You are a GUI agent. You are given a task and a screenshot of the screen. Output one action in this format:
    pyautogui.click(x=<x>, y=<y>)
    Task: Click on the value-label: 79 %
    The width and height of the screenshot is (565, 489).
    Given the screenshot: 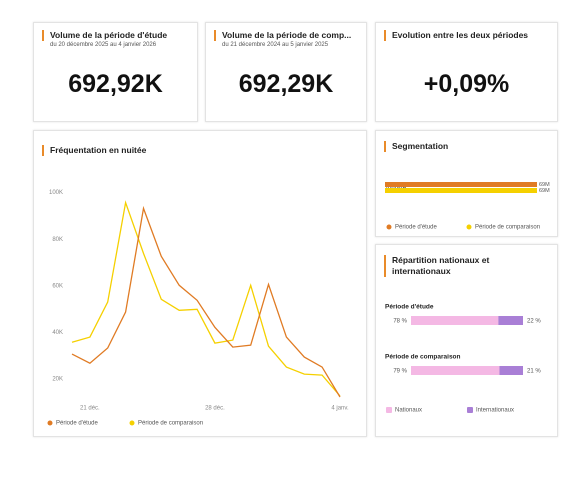 What is the action you would take?
    pyautogui.click(x=400, y=372)
    